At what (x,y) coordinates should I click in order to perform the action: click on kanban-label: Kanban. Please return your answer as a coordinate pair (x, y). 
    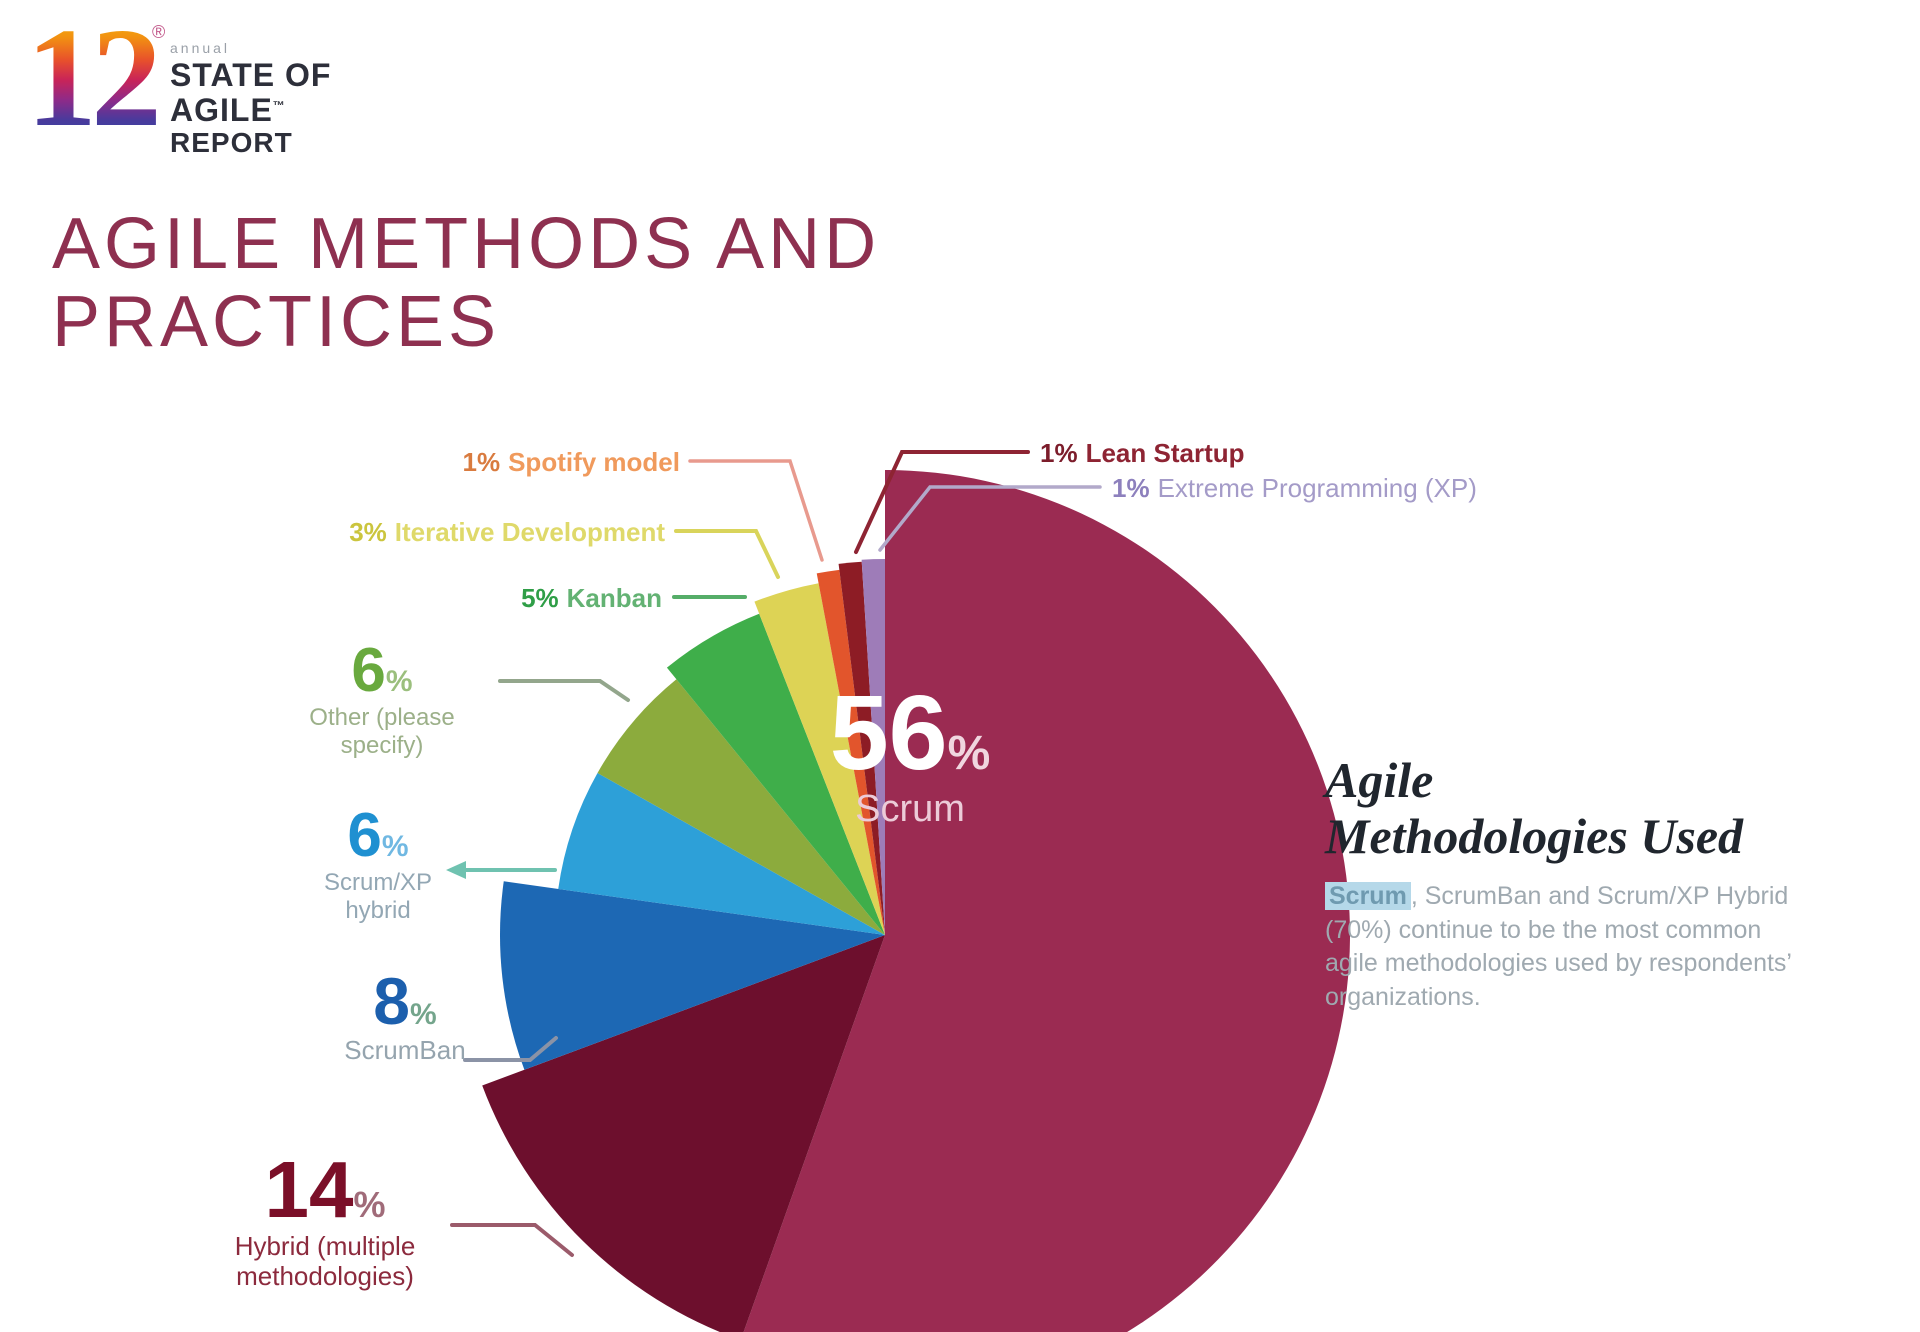
    Looking at the image, I should click on (614, 598).